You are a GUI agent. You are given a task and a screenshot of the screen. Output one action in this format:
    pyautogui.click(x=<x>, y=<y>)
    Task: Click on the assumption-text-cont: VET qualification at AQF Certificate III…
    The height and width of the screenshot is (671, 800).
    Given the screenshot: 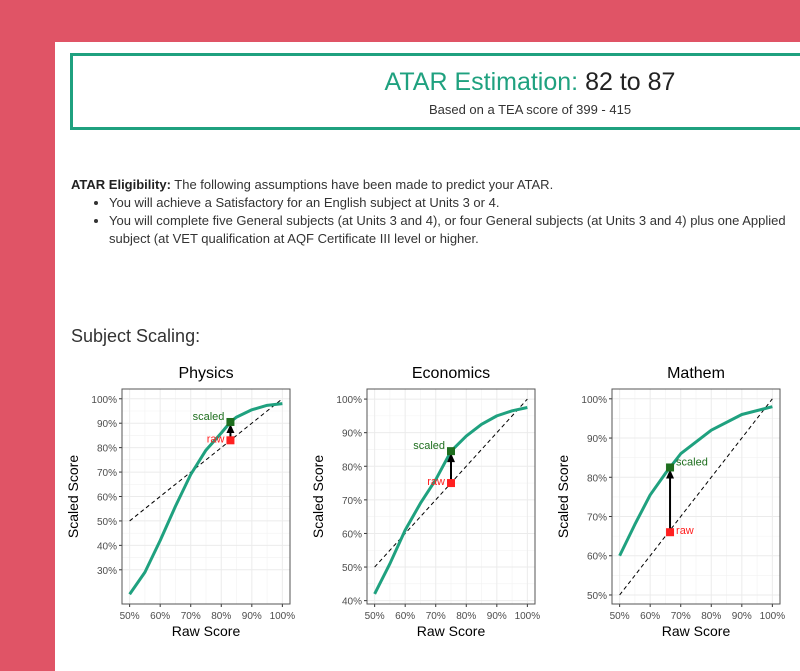 What is the action you would take?
    pyautogui.click(x=325, y=238)
    